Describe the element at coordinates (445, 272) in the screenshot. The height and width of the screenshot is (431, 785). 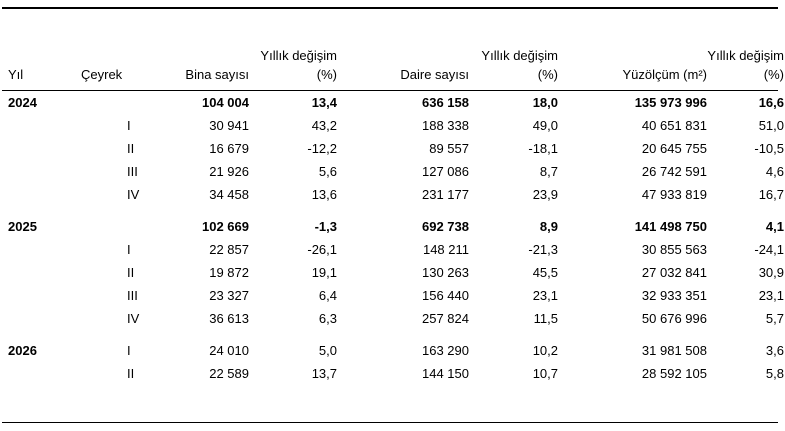
I see `daire-cell: 130 263` at that location.